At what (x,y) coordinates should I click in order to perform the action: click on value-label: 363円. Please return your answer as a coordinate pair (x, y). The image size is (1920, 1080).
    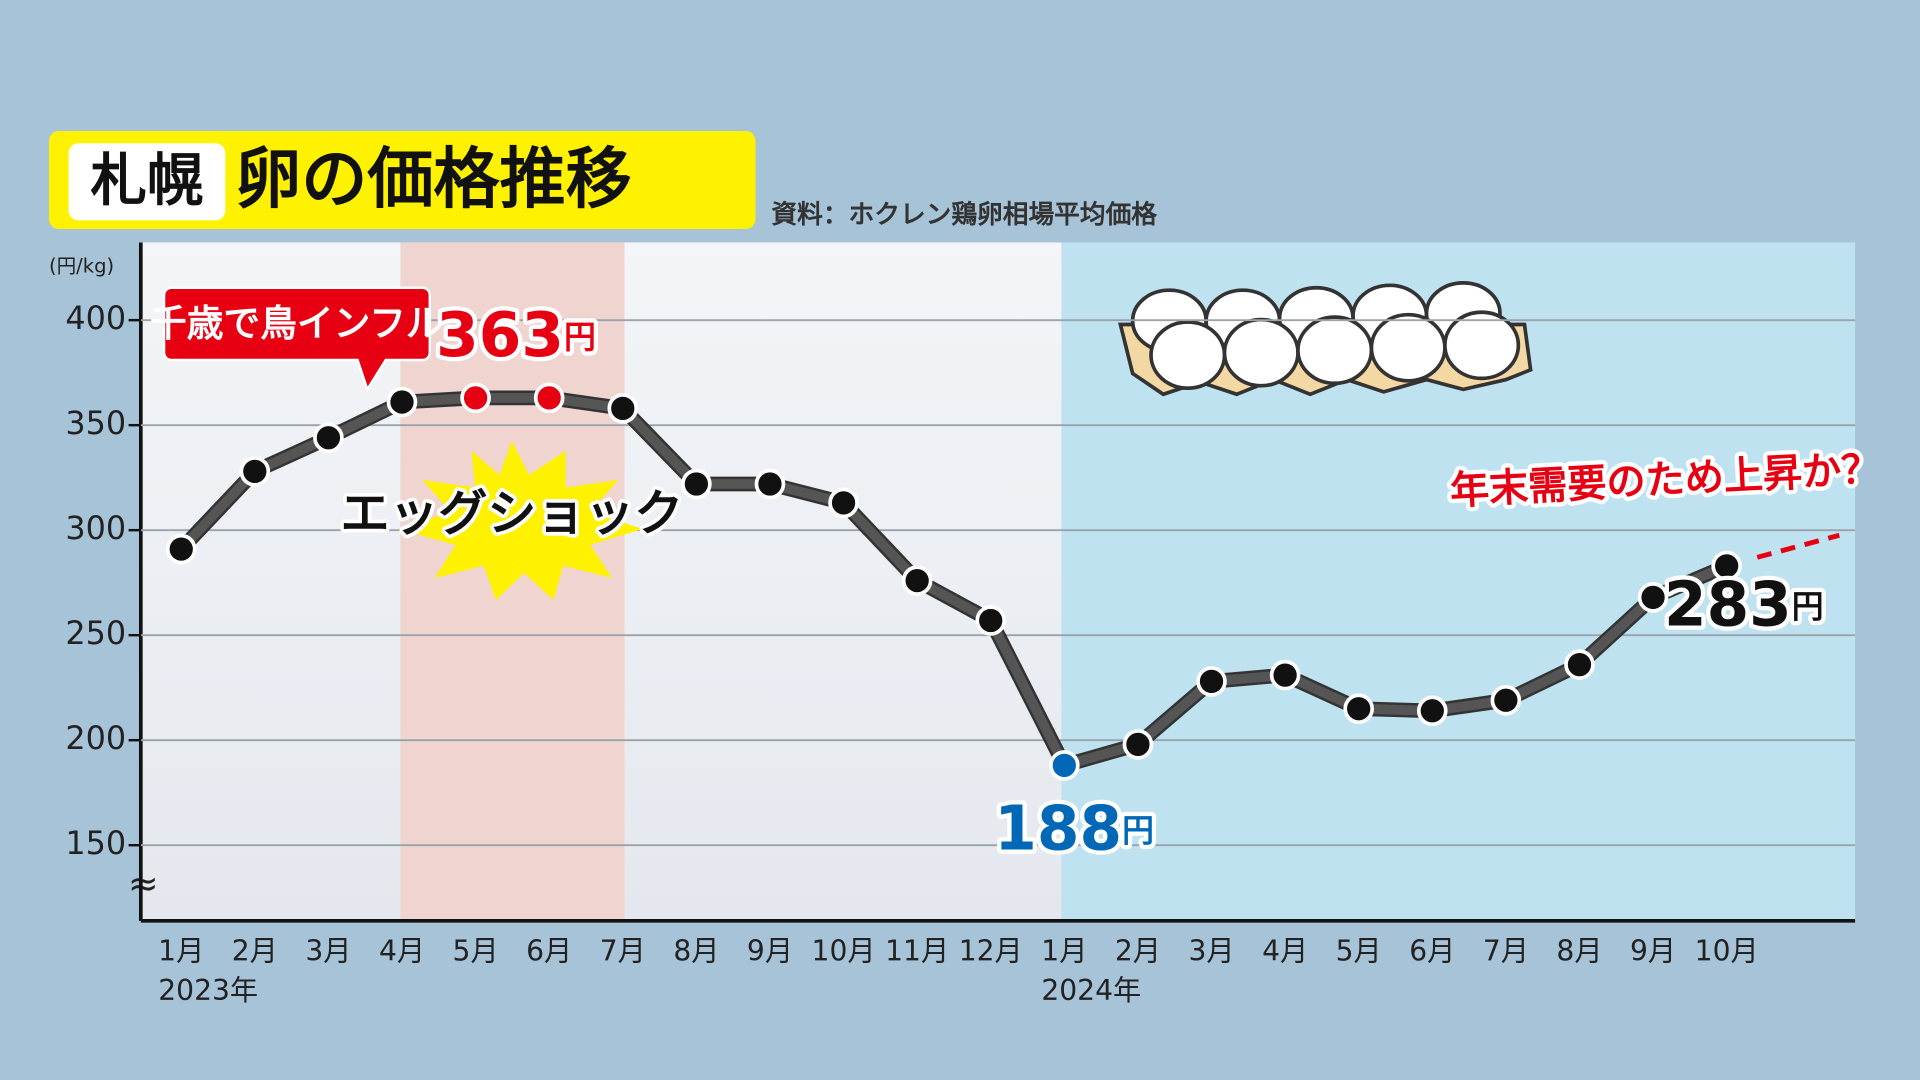
    Looking at the image, I should click on (516, 335).